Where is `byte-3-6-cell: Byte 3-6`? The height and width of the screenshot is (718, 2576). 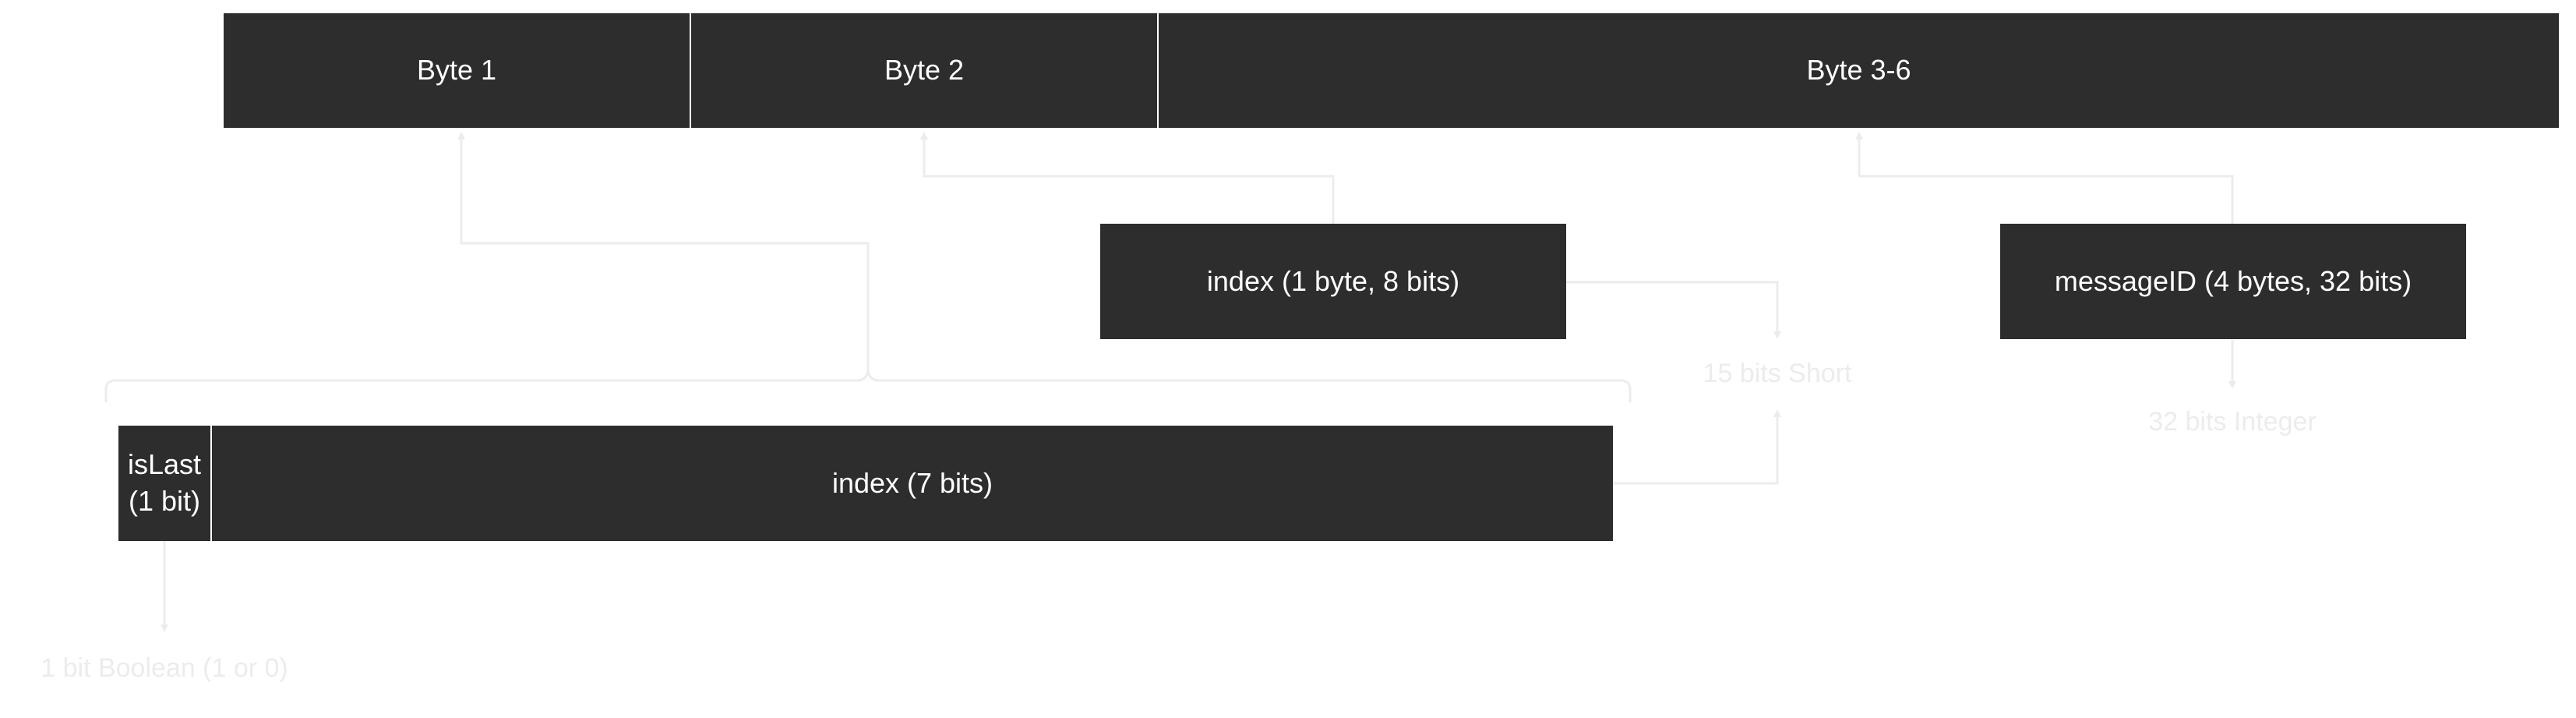 byte-3-6-cell: Byte 3-6 is located at coordinates (1859, 70).